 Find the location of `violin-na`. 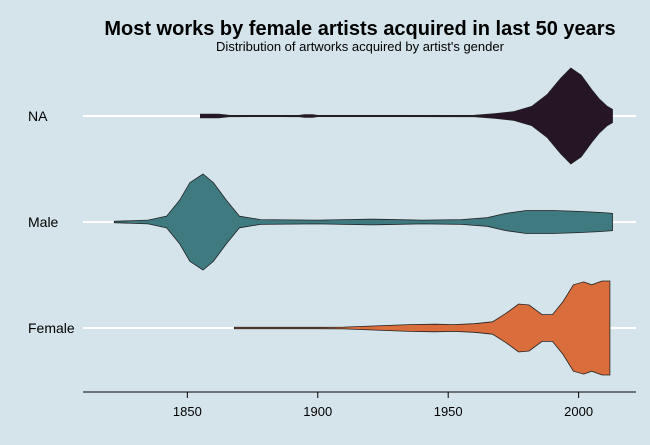

violin-na is located at coordinates (406, 116).